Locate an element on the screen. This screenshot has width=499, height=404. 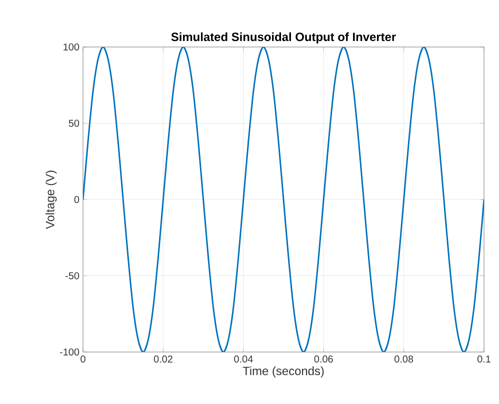
y-tick-label: 0 is located at coordinates (77, 200).